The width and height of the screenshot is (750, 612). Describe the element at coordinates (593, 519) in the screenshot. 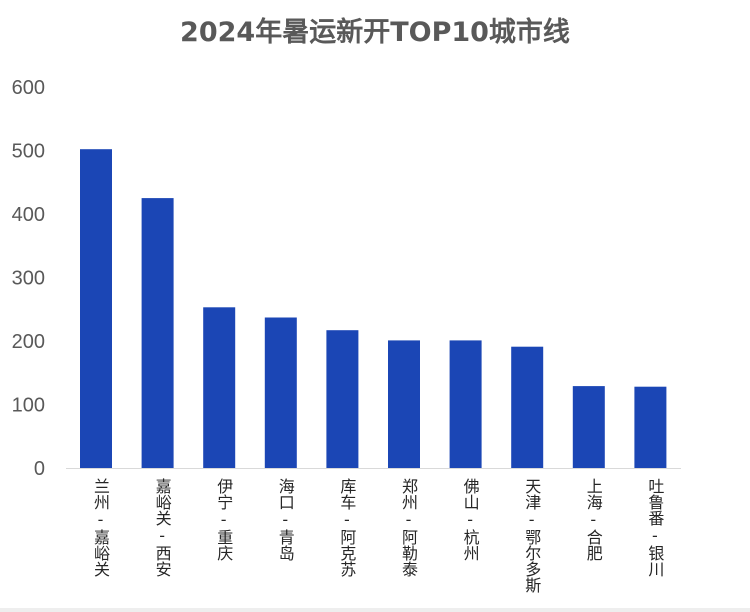

I see `x-tick-label: 上海-合肥` at that location.